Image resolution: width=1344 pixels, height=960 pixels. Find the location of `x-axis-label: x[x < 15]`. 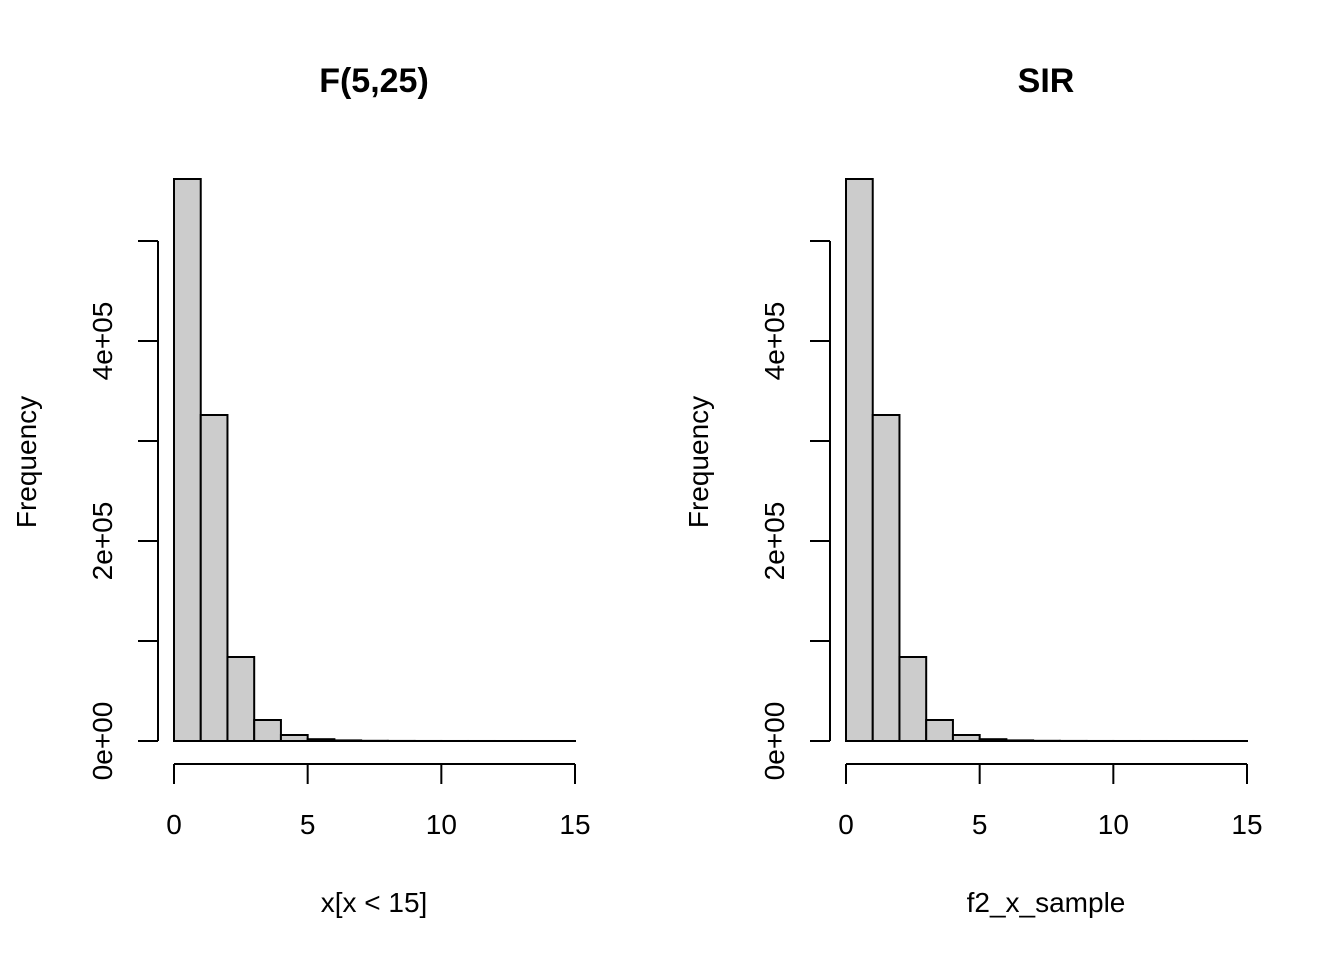

x-axis-label: x[x < 15] is located at coordinates (374, 902).